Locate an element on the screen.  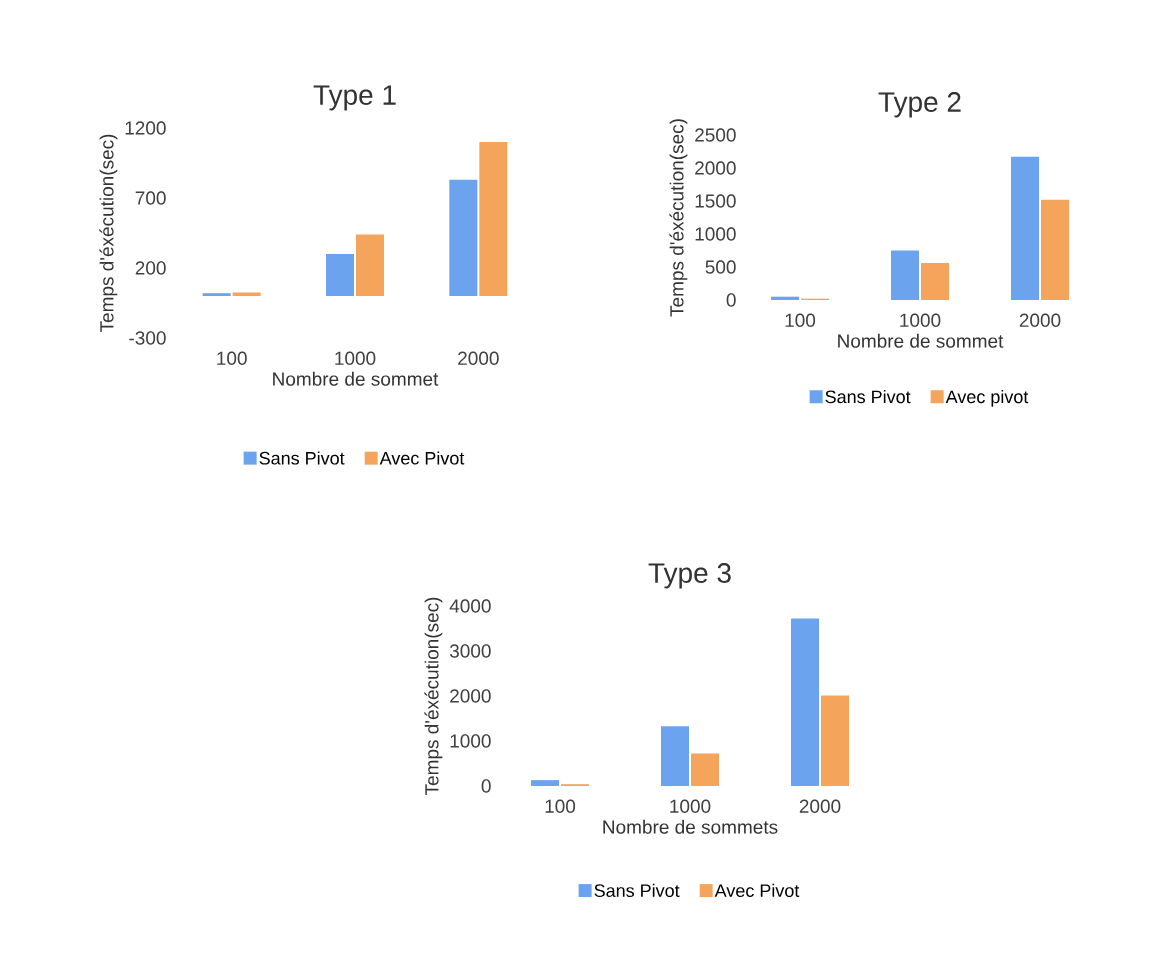
chart-title: Type 2 is located at coordinates (919, 105).